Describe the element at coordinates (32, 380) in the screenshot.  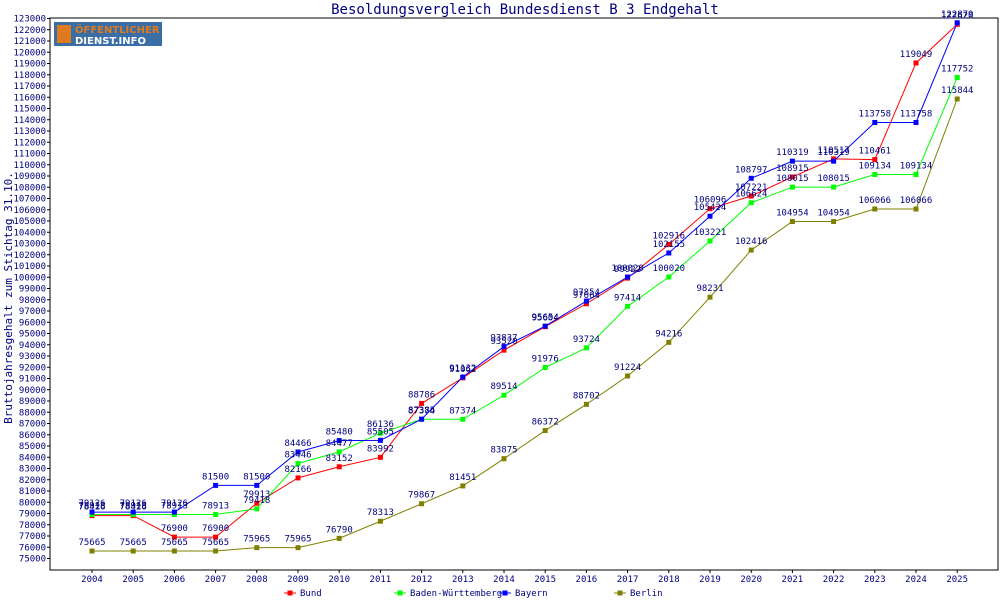
I see `y-tick-label: 91000` at that location.